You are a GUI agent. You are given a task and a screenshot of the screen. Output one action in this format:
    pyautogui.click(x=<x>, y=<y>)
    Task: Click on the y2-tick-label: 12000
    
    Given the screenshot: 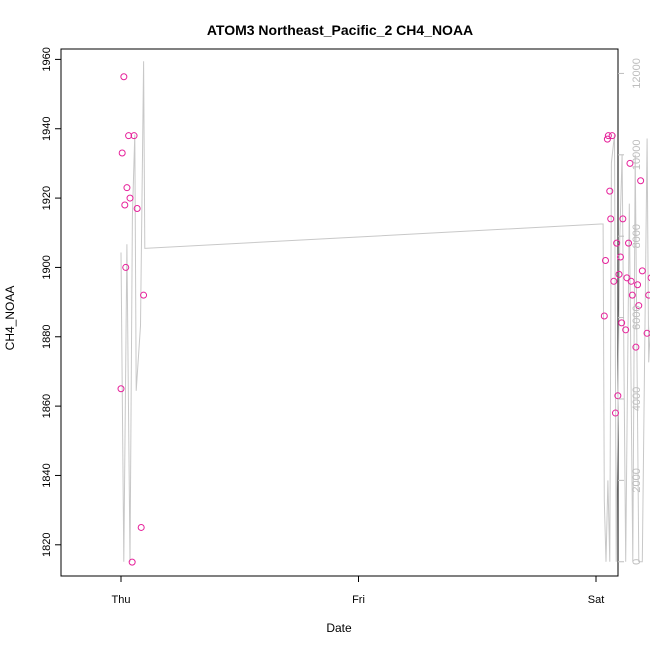 What is the action you would take?
    pyautogui.click(x=637, y=73)
    